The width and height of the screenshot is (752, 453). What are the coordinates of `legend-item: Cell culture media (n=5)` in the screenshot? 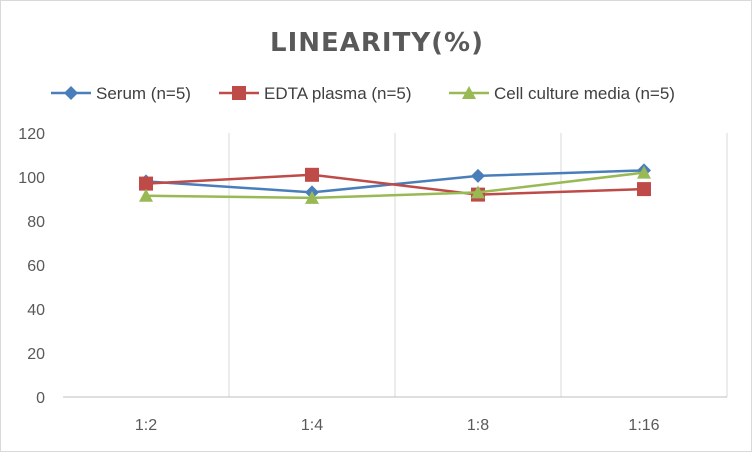 It's located at (562, 93).